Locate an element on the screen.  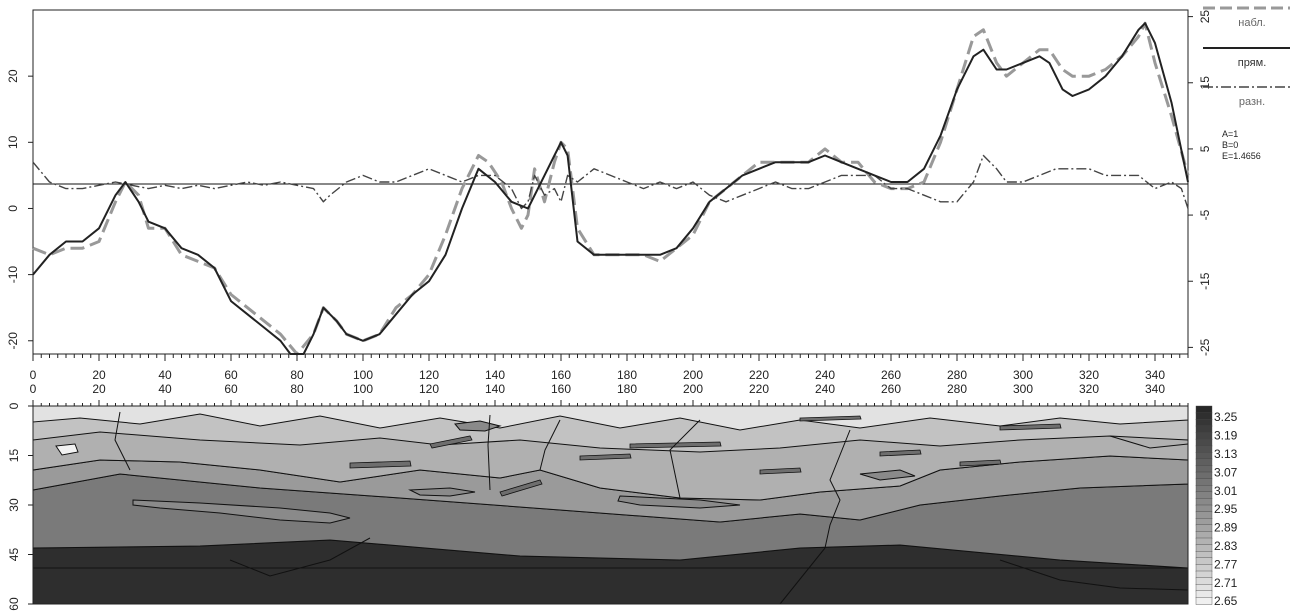
colorbar-label: 2.95 is located at coordinates (1226, 509).